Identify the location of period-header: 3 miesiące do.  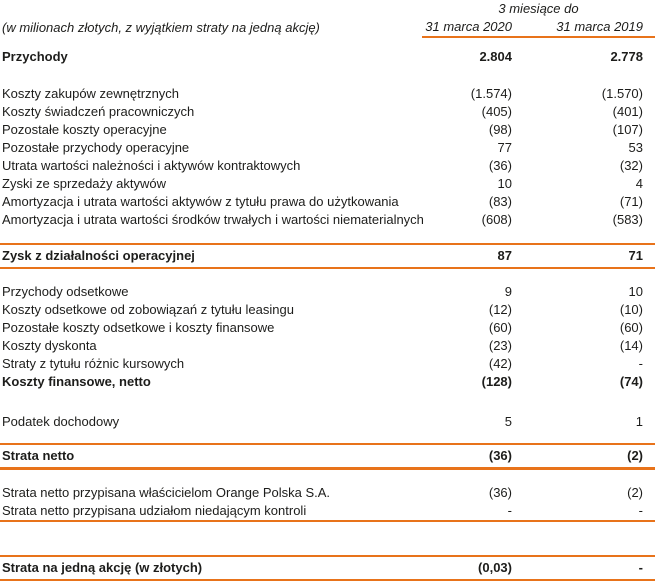
(538, 8).